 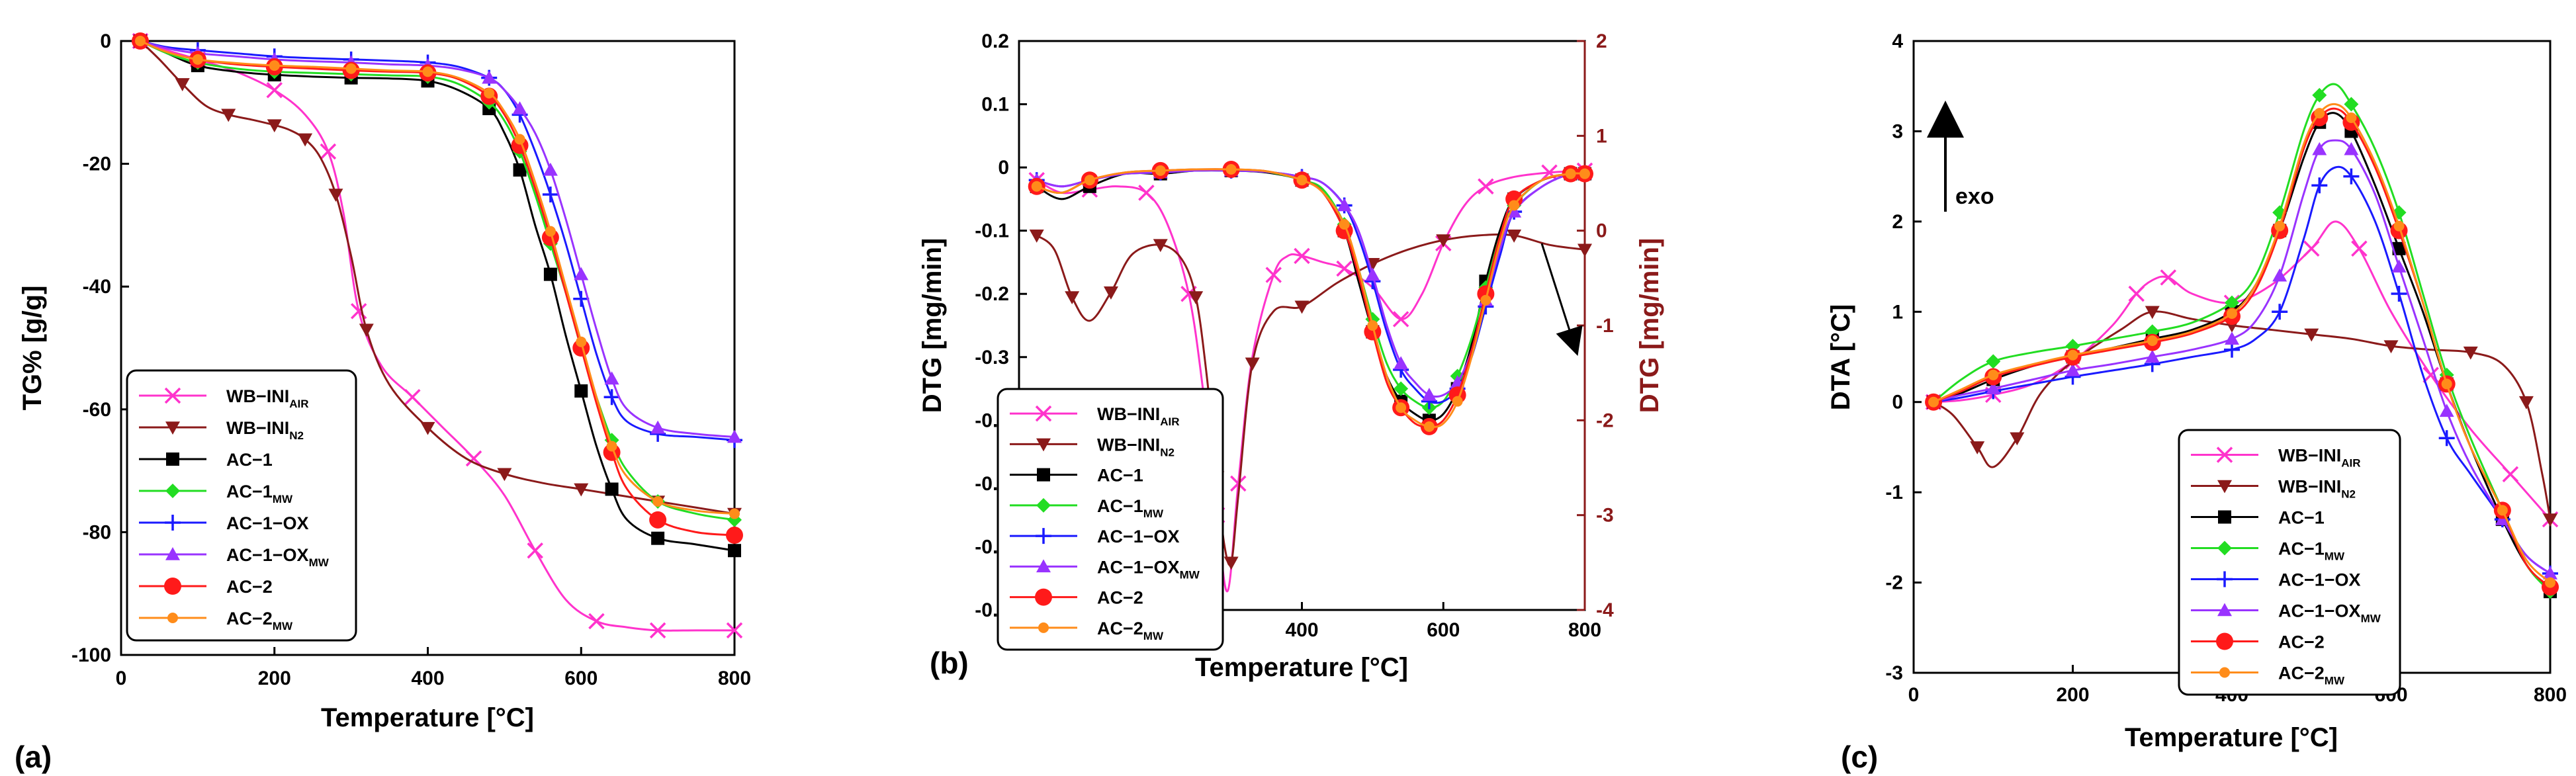 What do you see at coordinates (995, 41) in the screenshot?
I see `y-tick-label: 0.2` at bounding box center [995, 41].